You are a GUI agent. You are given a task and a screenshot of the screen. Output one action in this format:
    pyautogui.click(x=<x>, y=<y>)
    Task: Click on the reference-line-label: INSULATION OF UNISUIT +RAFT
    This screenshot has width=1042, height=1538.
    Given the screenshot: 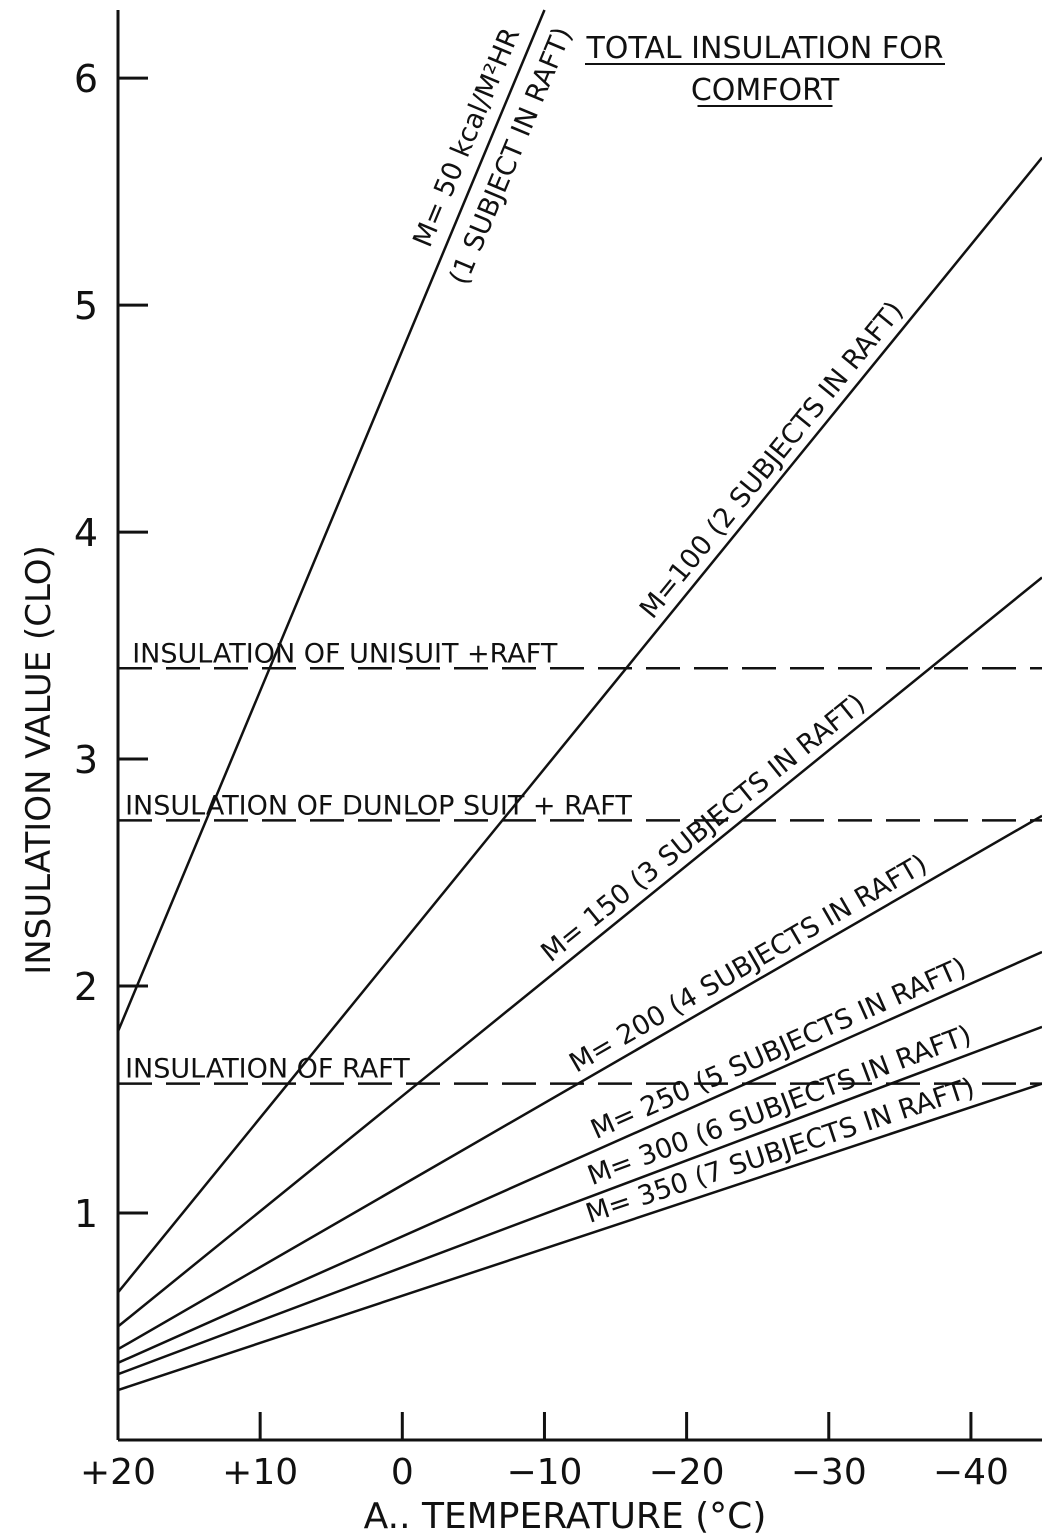 What is the action you would take?
    pyautogui.click(x=345, y=653)
    